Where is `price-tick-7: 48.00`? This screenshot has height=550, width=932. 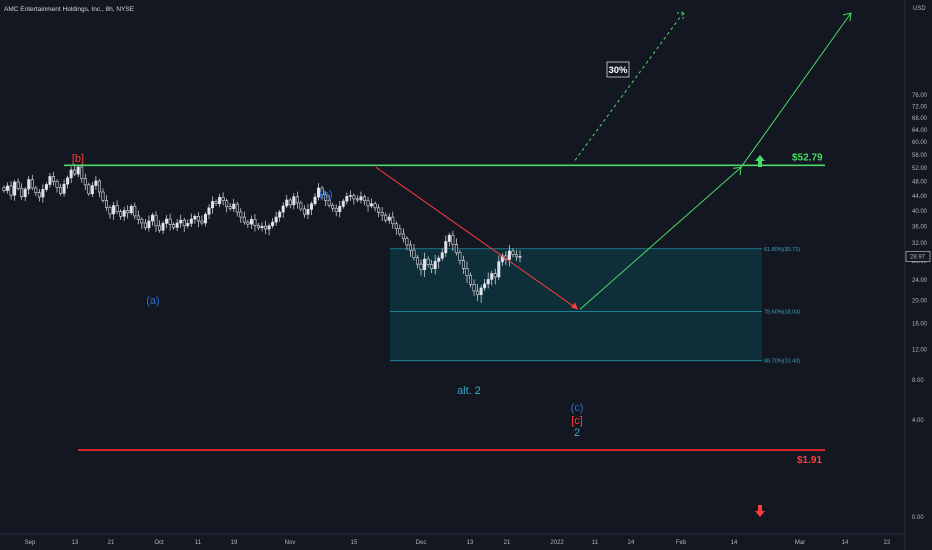 price-tick-7: 48.00 is located at coordinates (920, 183).